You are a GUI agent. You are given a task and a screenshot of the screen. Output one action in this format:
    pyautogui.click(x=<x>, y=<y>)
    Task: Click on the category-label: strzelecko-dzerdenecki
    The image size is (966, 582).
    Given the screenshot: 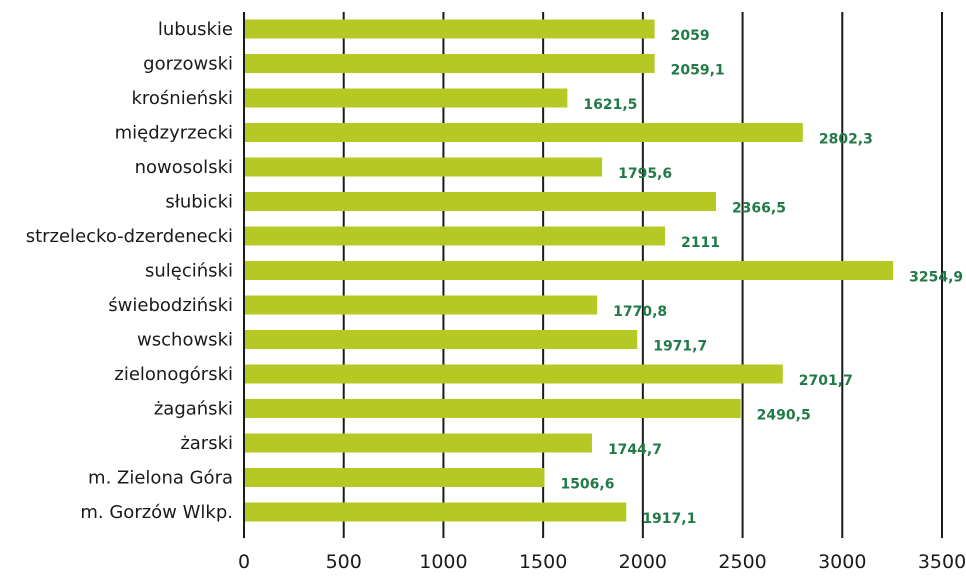 What is the action you would take?
    pyautogui.click(x=129, y=236)
    